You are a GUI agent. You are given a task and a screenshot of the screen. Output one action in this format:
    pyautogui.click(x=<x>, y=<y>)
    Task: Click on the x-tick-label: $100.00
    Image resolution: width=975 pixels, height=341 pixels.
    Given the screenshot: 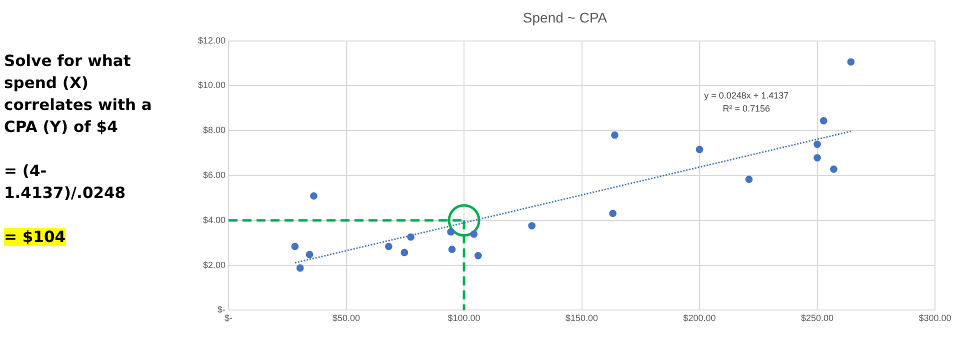 What is the action you would take?
    pyautogui.click(x=464, y=318)
    